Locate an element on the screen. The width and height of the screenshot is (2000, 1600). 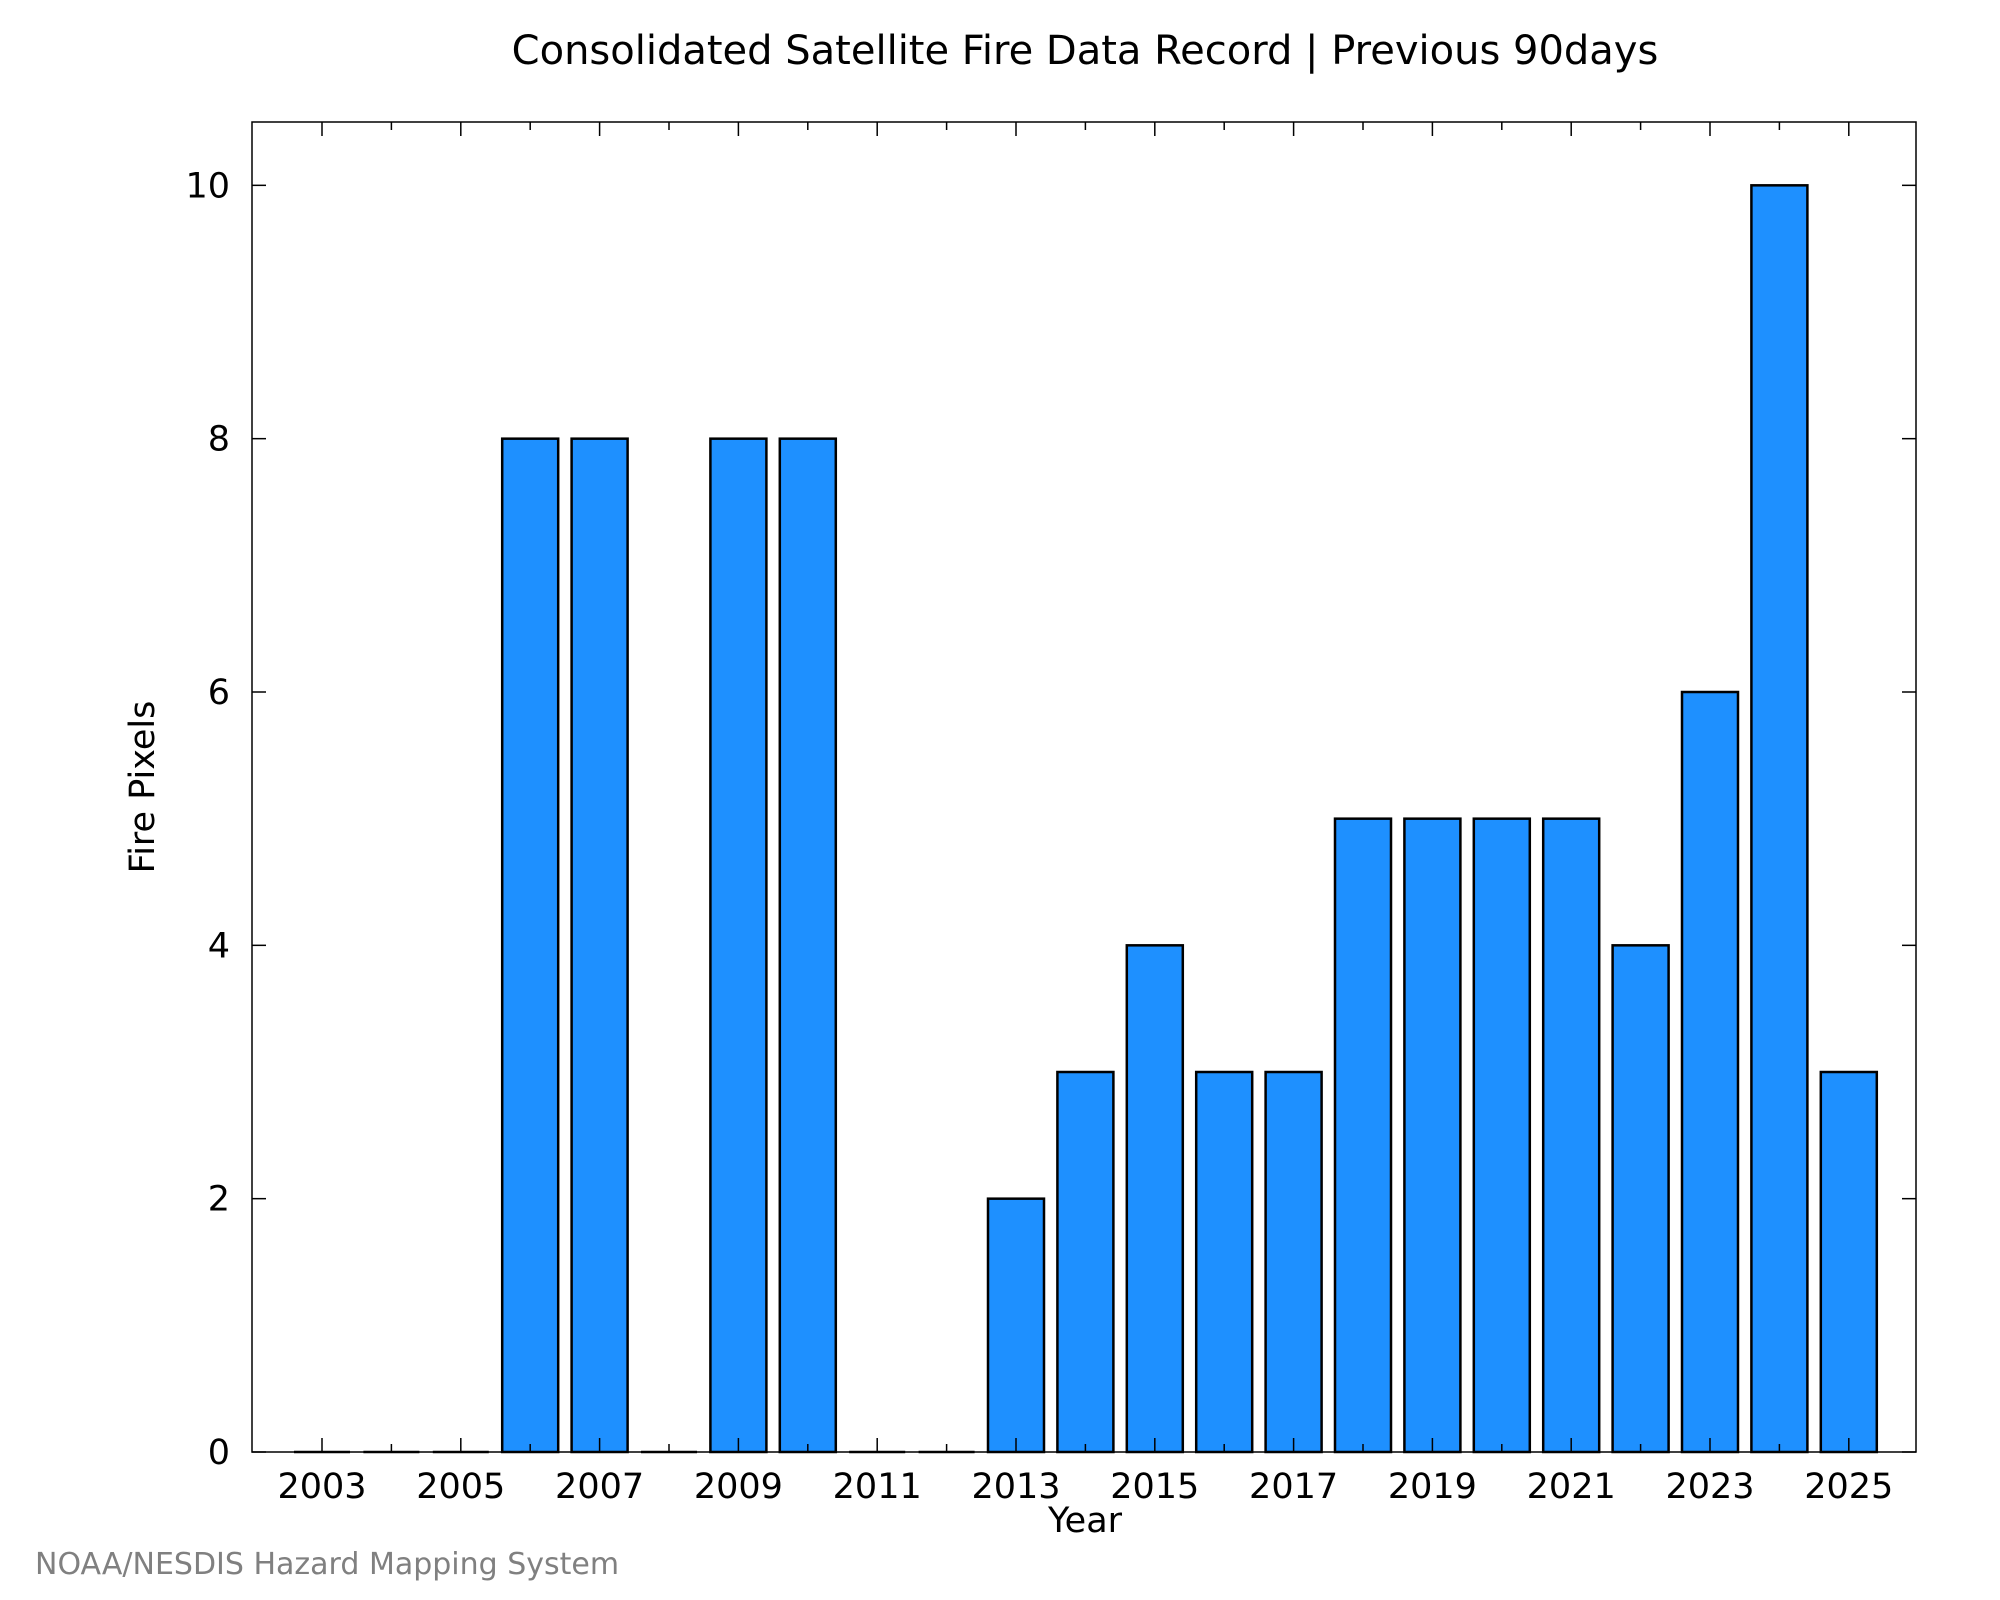
y-tick-label: 10 is located at coordinates (207, 186).